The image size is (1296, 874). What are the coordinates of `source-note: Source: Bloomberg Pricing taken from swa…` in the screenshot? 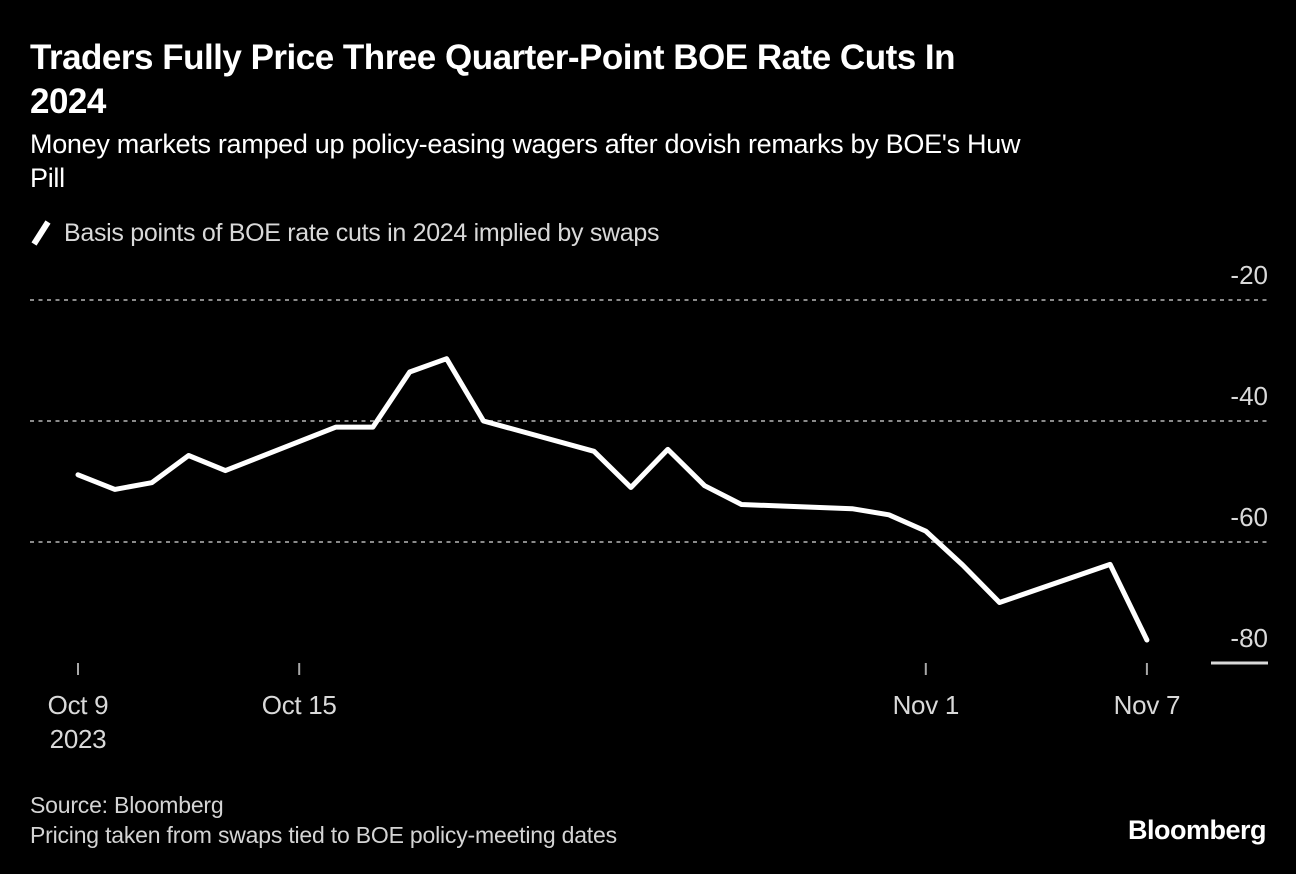 It's located at (323, 820).